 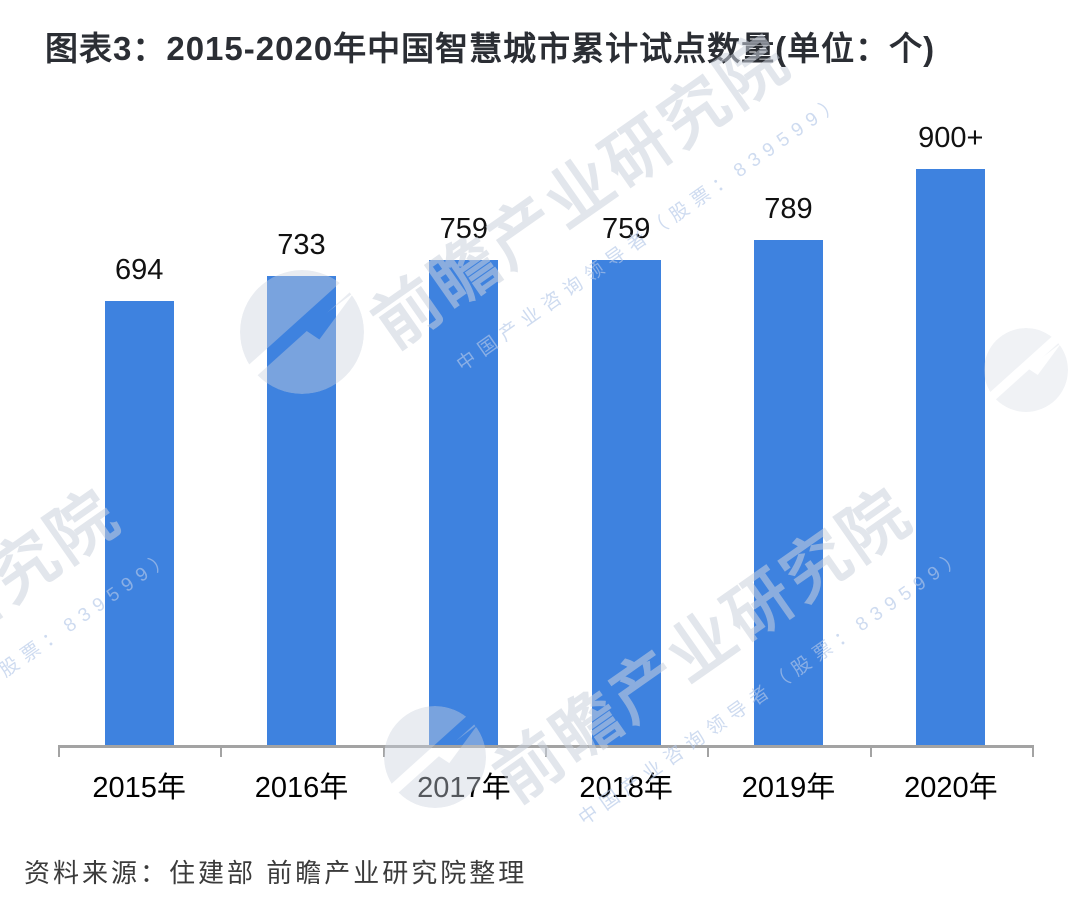 I want to click on bar-2019年, so click(x=788, y=493).